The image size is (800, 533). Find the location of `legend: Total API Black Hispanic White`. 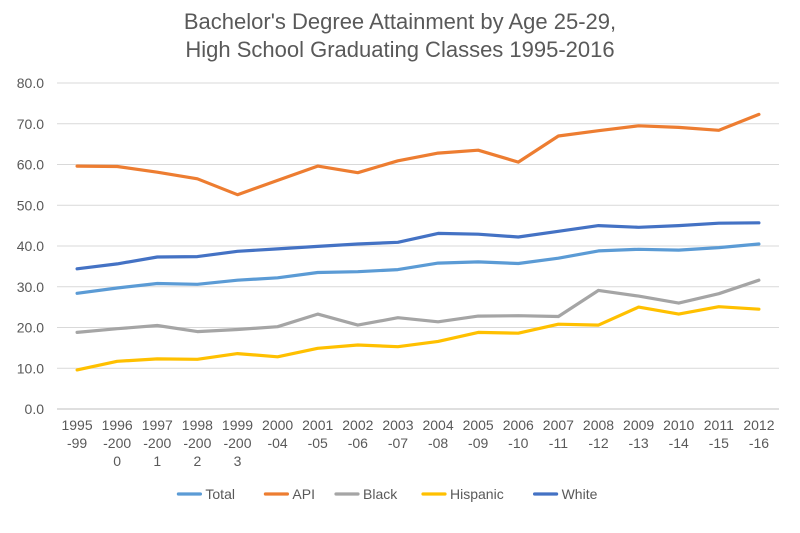

legend: Total API Black Hispanic White is located at coordinates (387, 494).